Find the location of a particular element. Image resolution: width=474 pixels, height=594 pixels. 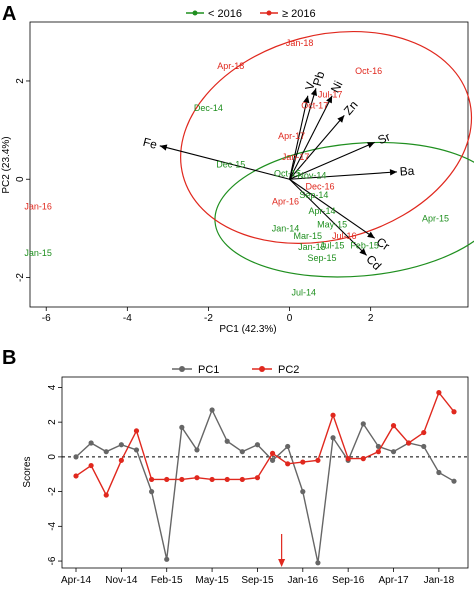

sample-label: Apr-18 is located at coordinates (230, 66).